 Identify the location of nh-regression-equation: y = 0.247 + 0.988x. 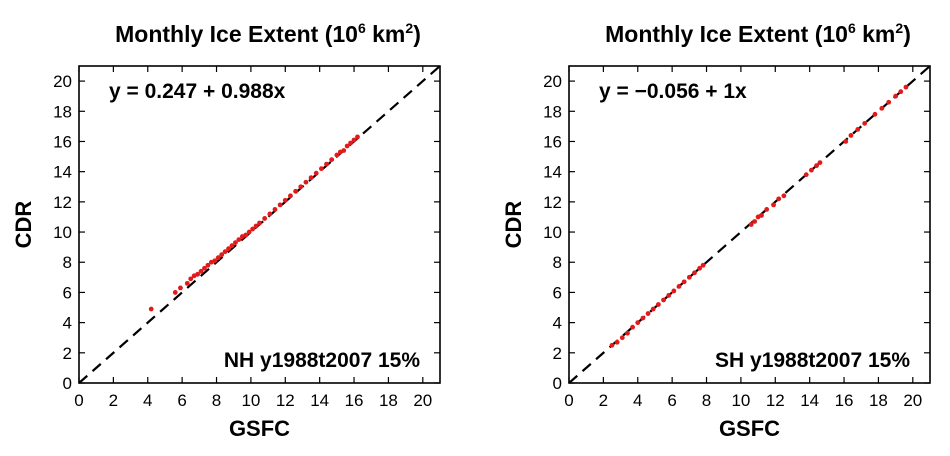
(197, 91).